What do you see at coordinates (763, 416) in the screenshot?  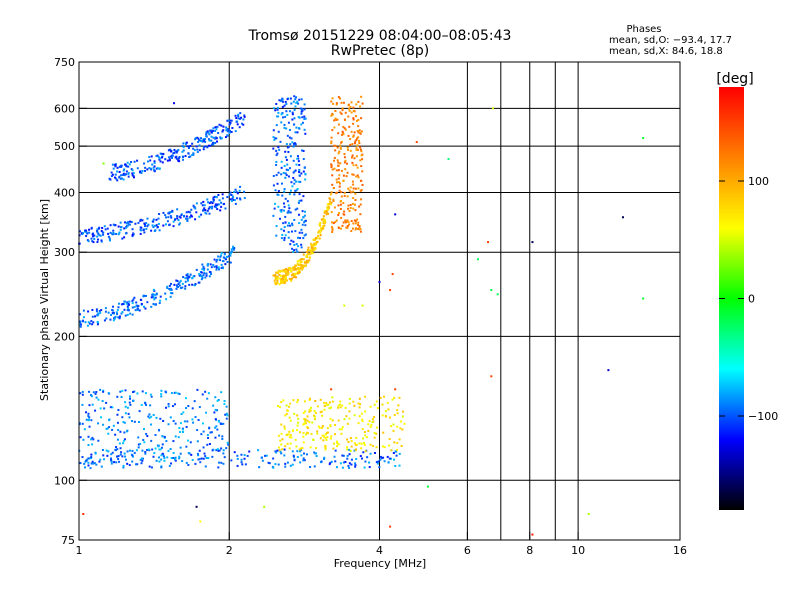 I see `colorbar-tick-label: −100` at bounding box center [763, 416].